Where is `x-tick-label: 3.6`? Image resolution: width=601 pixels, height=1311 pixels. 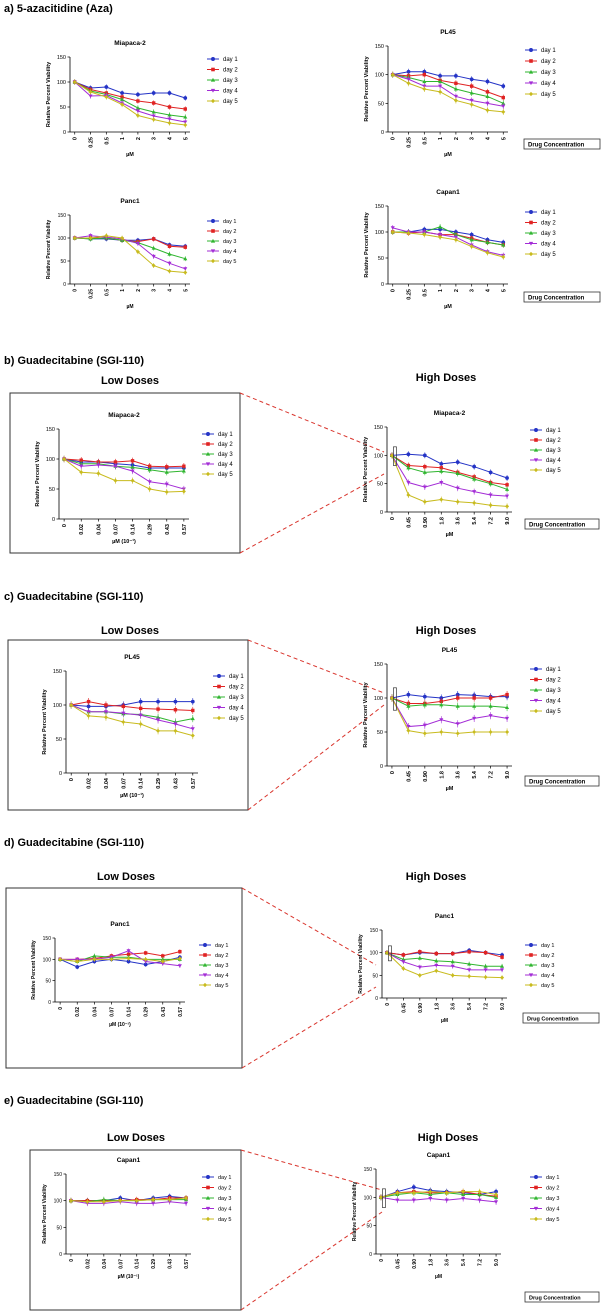 x-tick-label: 3.6 is located at coordinates (448, 1262).